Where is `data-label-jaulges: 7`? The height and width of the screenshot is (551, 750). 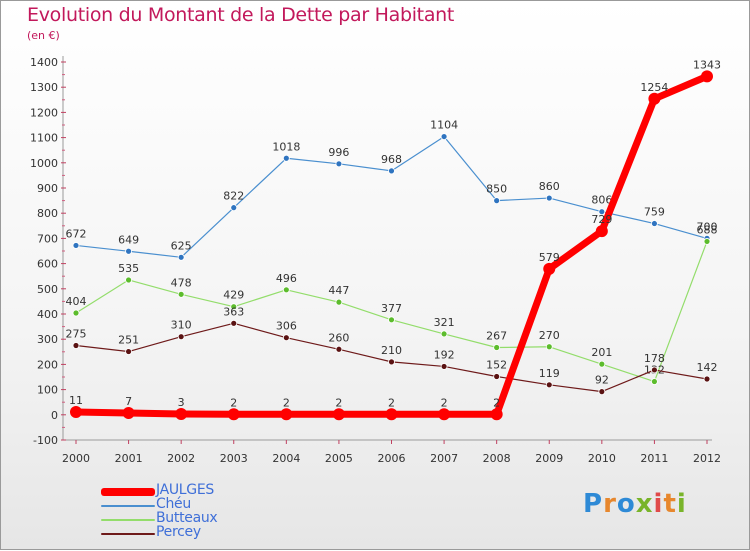
data-label-jaulges: 7 is located at coordinates (128, 401).